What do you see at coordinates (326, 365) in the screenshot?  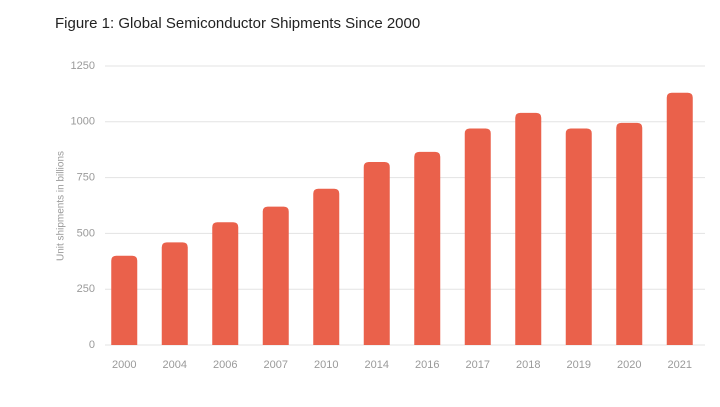 I see `x-tick-label: 2010` at bounding box center [326, 365].